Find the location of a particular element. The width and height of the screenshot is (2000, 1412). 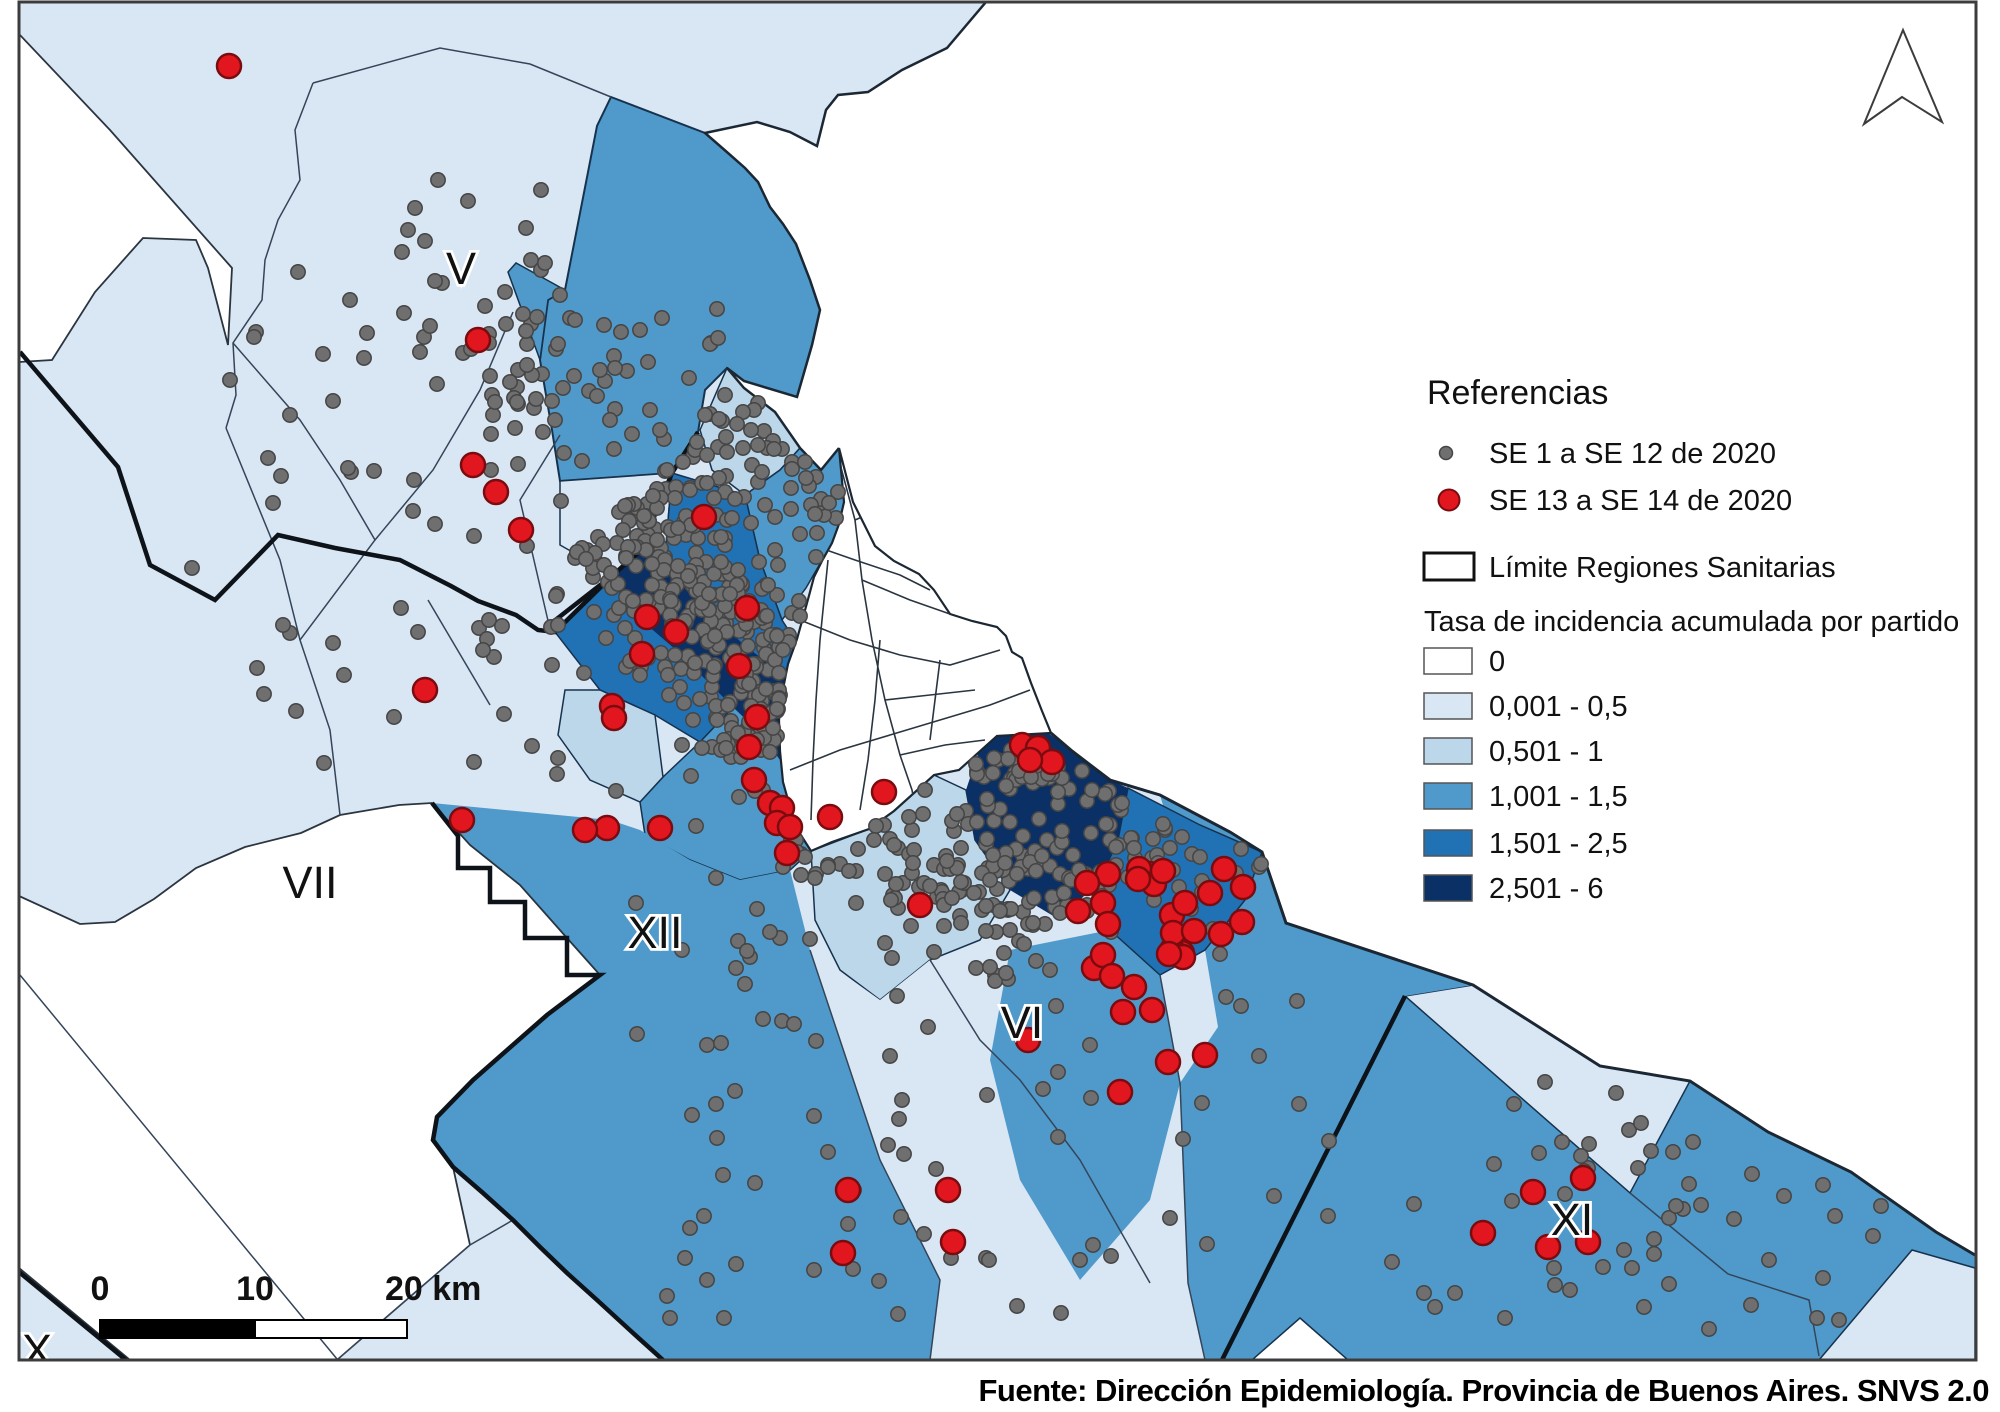

svg-text: 2,501 - 6 is located at coordinates (1546, 889).